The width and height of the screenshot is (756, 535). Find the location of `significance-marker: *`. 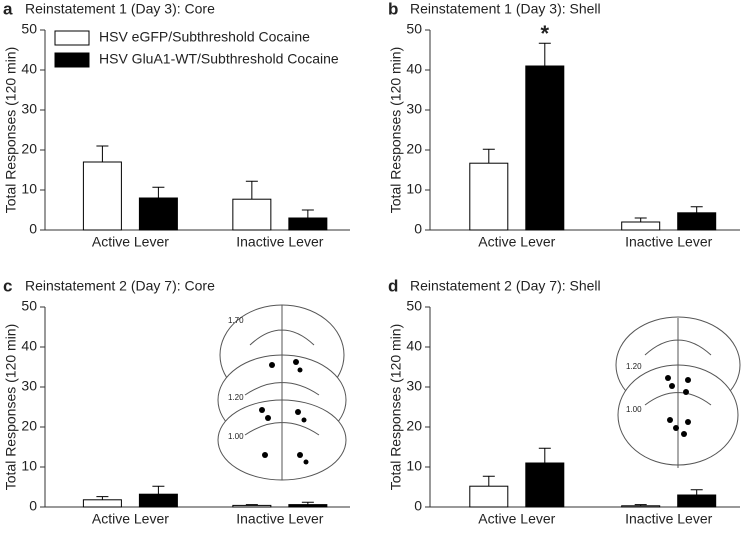

significance-marker: * is located at coordinates (545, 33).